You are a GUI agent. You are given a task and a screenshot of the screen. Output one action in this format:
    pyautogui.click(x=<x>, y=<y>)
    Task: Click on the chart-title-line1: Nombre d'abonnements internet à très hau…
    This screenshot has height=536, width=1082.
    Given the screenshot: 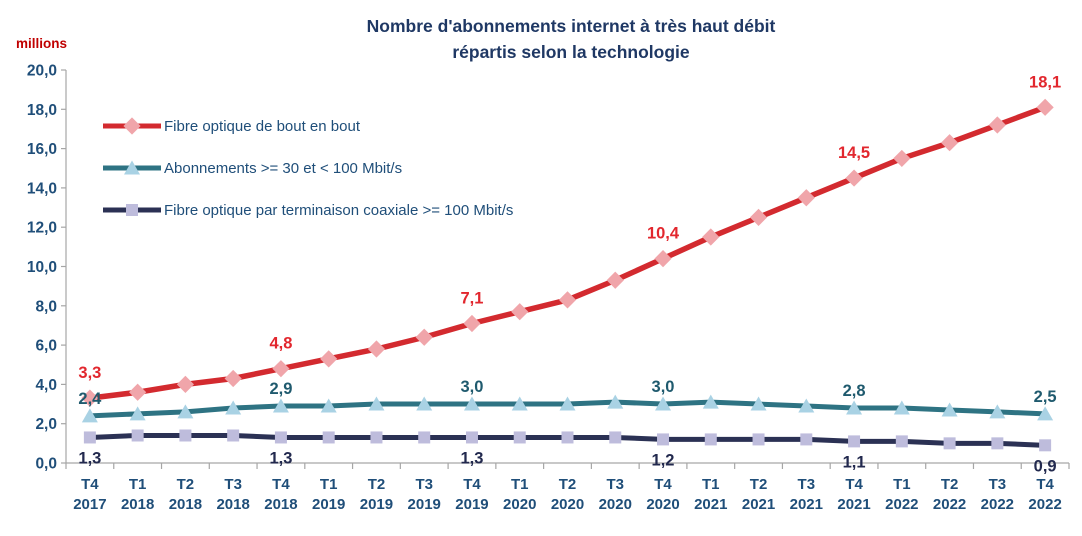 What is the action you would take?
    pyautogui.click(x=571, y=26)
    